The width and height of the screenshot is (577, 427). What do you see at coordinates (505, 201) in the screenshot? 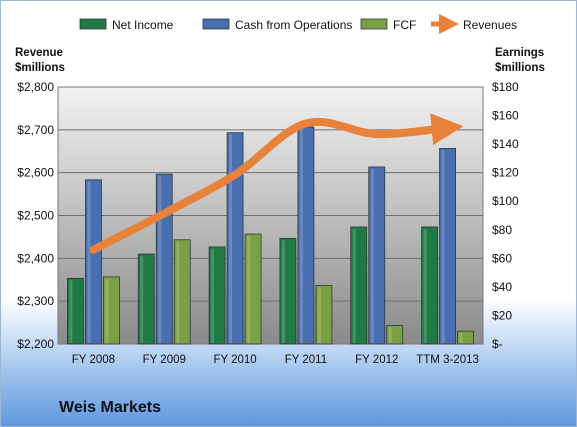
I see `right-tick-label: $100` at bounding box center [505, 201].